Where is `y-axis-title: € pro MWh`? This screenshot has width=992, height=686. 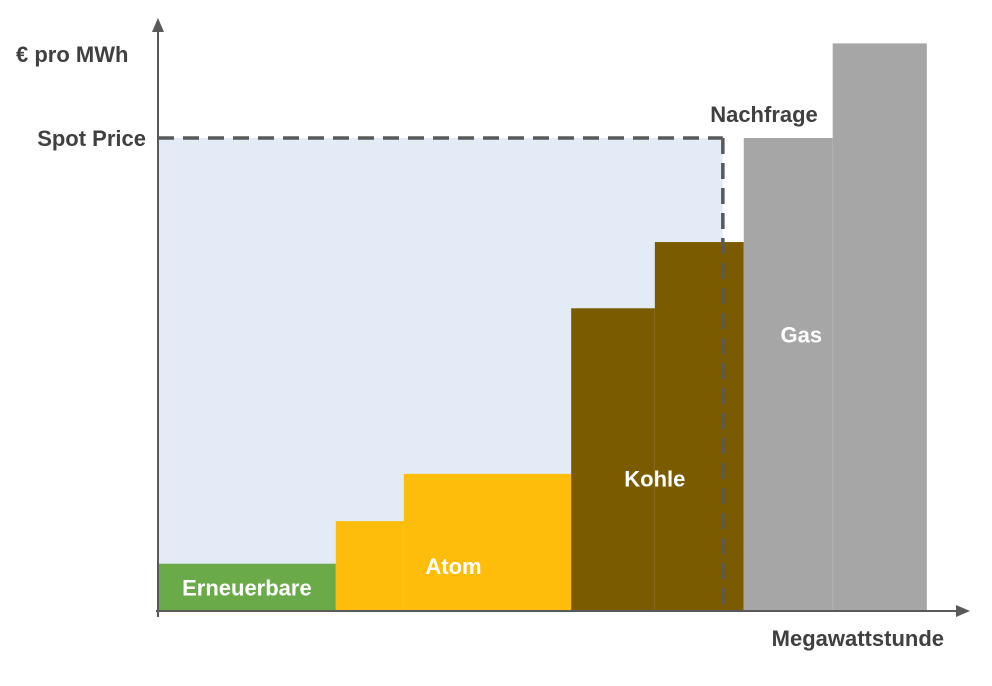 y-axis-title: € pro MWh is located at coordinates (72, 54).